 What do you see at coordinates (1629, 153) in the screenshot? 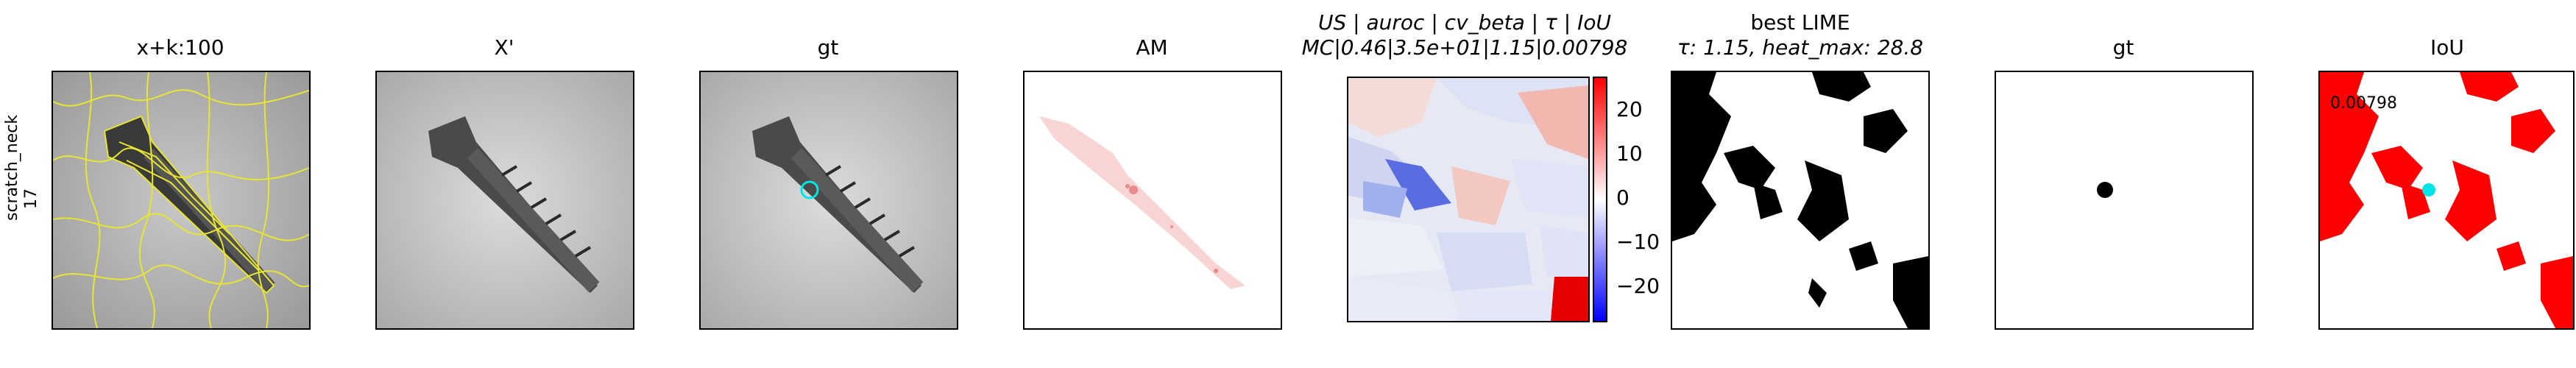
I see `colorbar-tick-10: 10` at bounding box center [1629, 153].